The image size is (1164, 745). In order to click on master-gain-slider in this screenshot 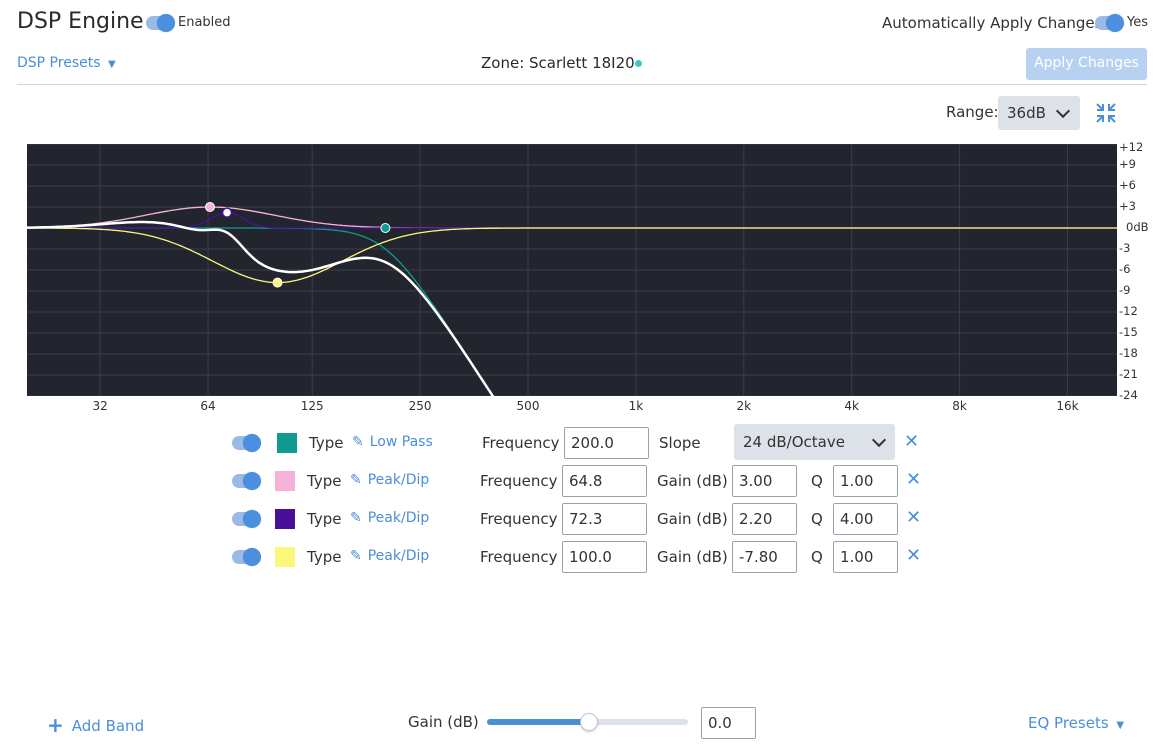, I will do `click(587, 722)`.